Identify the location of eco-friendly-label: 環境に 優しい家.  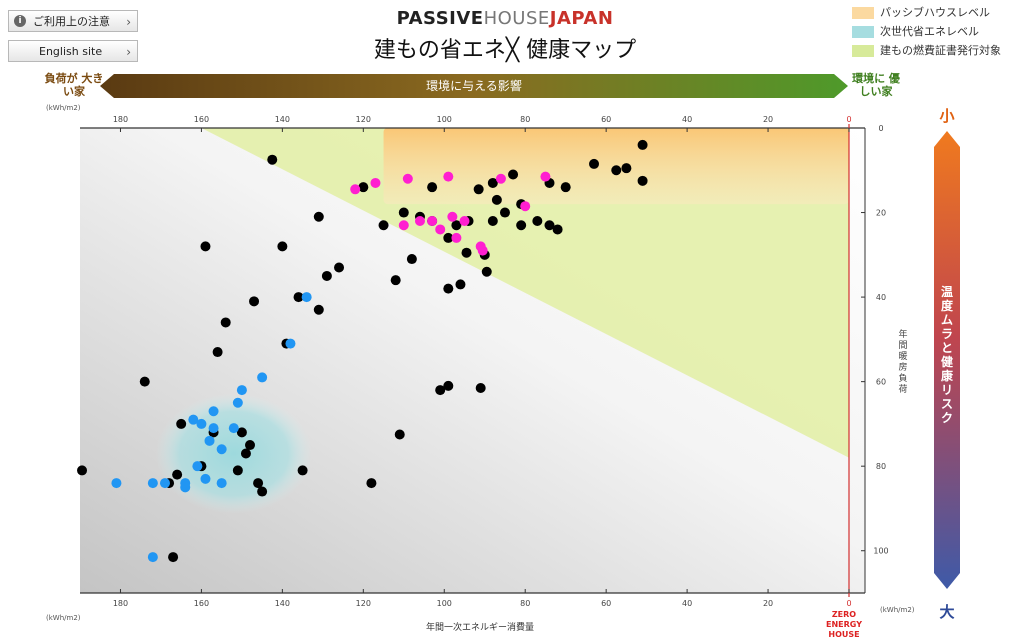
(876, 85).